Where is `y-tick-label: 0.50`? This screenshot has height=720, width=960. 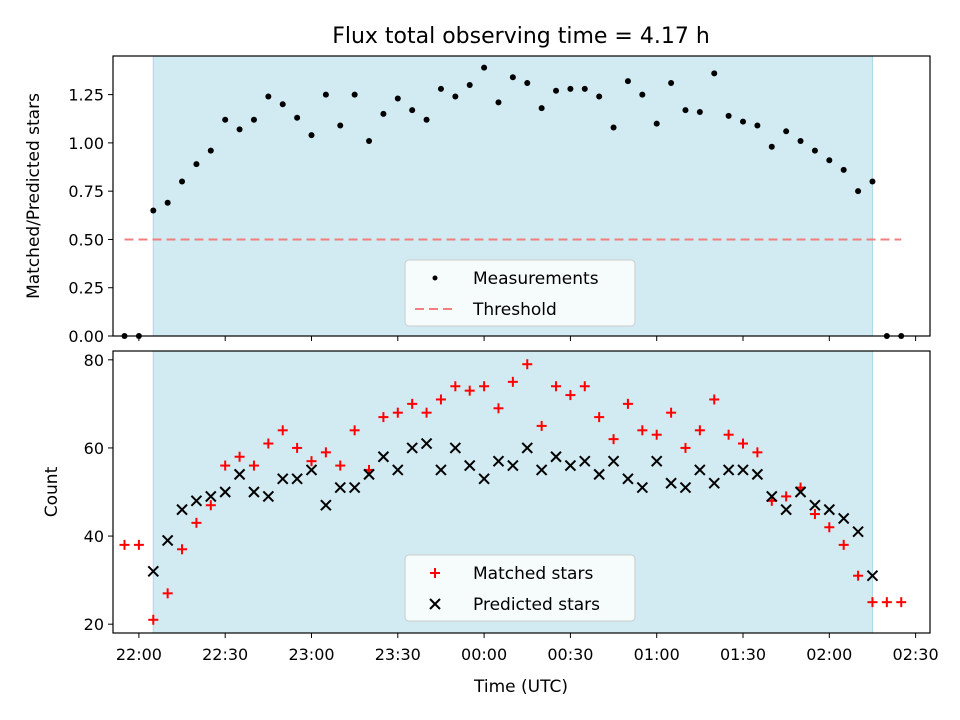 y-tick-label: 0.50 is located at coordinates (86, 239).